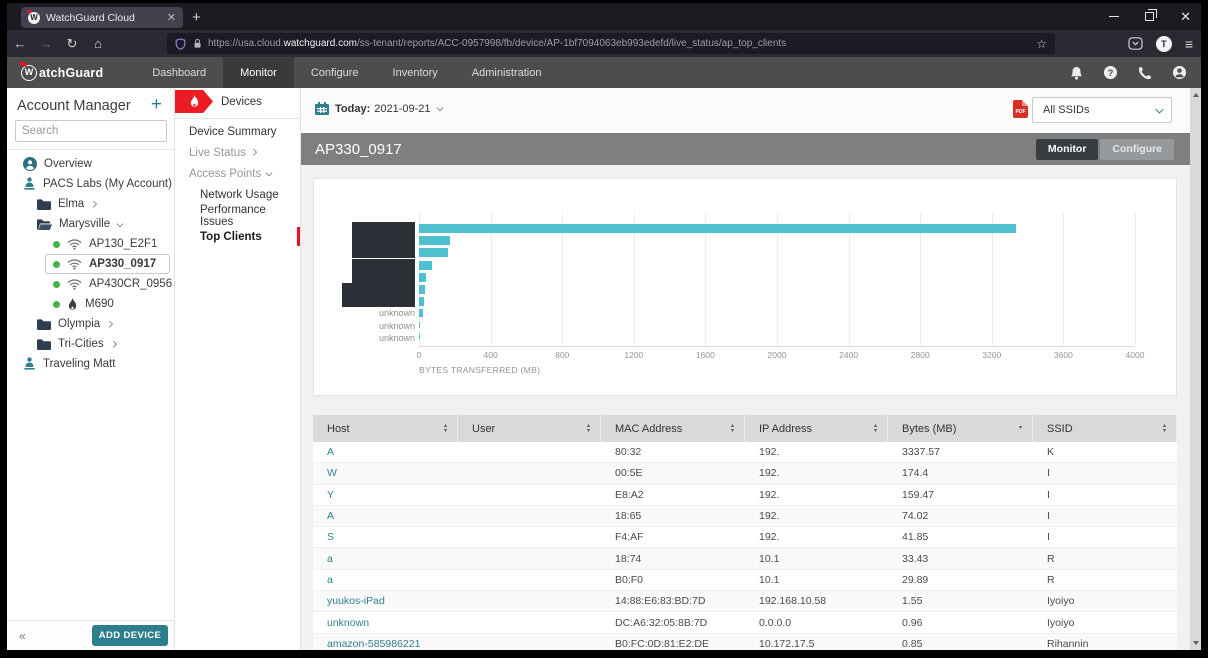  Describe the element at coordinates (1137, 149) in the screenshot. I see `configure-mode-button: Configure` at that location.